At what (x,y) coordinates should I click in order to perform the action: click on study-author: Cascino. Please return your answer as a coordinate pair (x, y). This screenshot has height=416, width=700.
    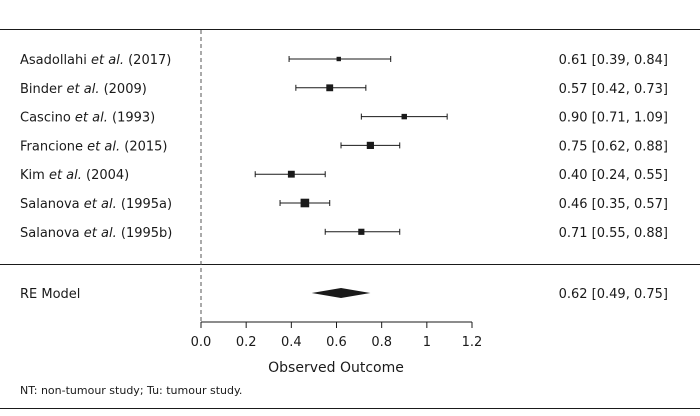
    Looking at the image, I should click on (45, 118).